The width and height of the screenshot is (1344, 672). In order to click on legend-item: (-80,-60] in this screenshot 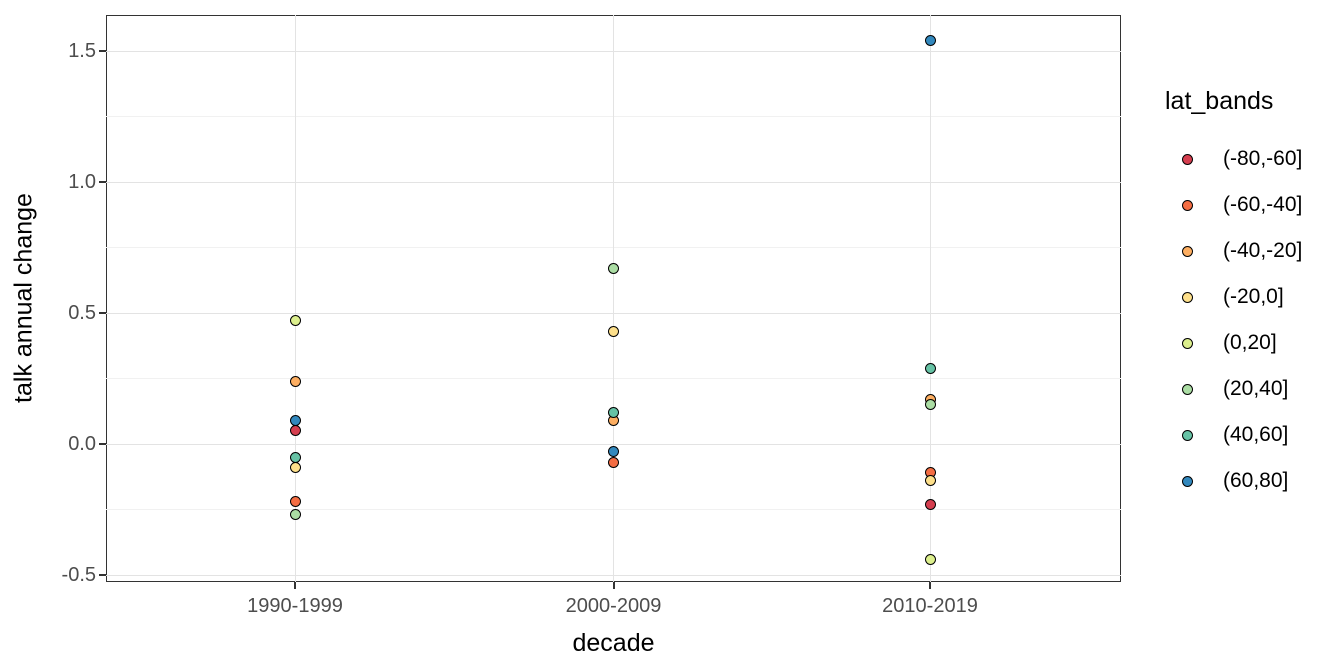, I will do `click(1251, 159)`.